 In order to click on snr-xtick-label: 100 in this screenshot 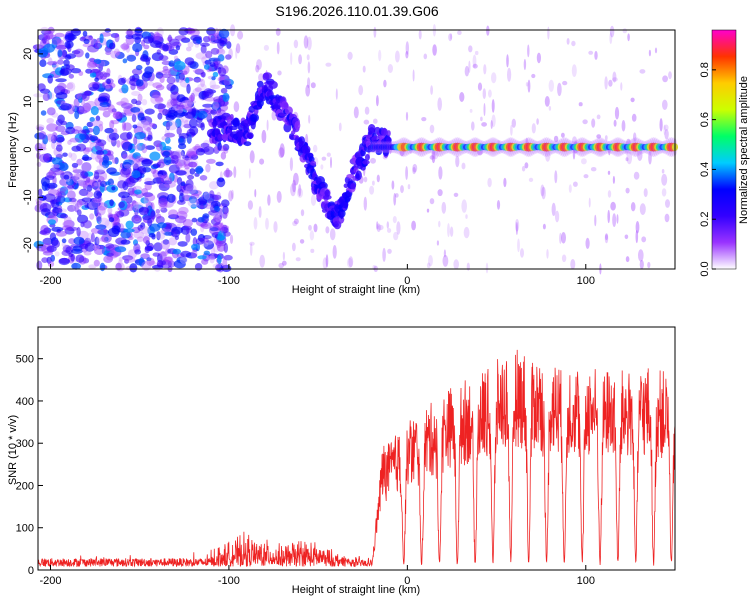, I will do `click(586, 581)`.